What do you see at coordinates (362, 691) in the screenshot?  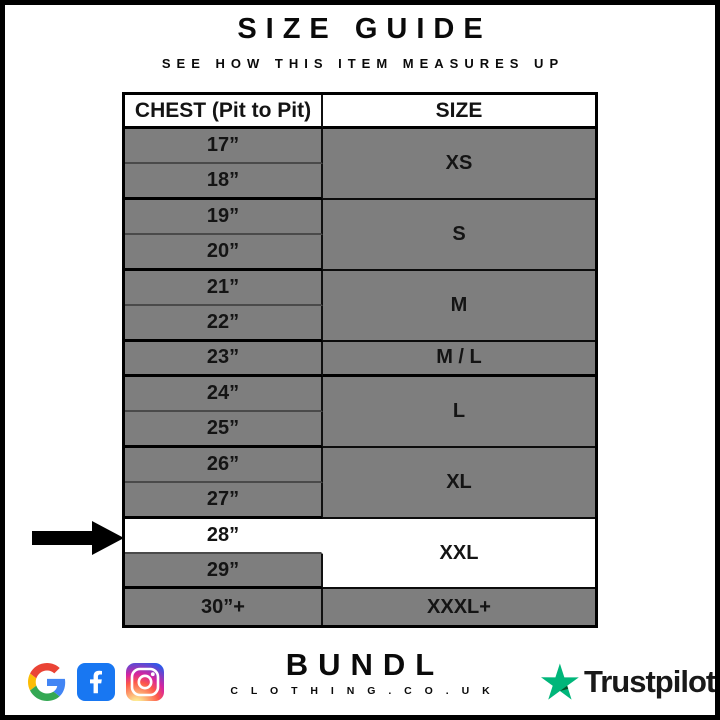 I see `brand-domain: C L O T H I N G . C O . U K` at bounding box center [362, 691].